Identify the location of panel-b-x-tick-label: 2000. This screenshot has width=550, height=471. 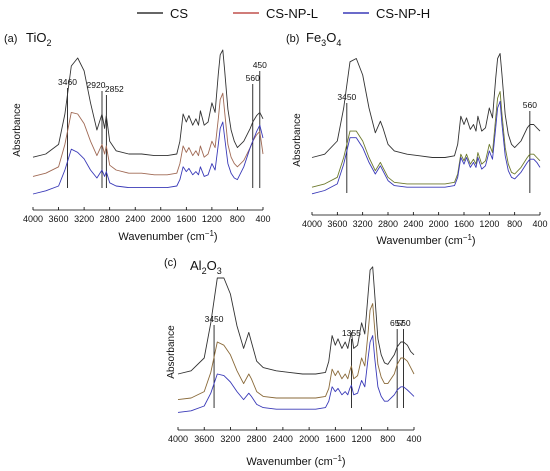
(439, 224).